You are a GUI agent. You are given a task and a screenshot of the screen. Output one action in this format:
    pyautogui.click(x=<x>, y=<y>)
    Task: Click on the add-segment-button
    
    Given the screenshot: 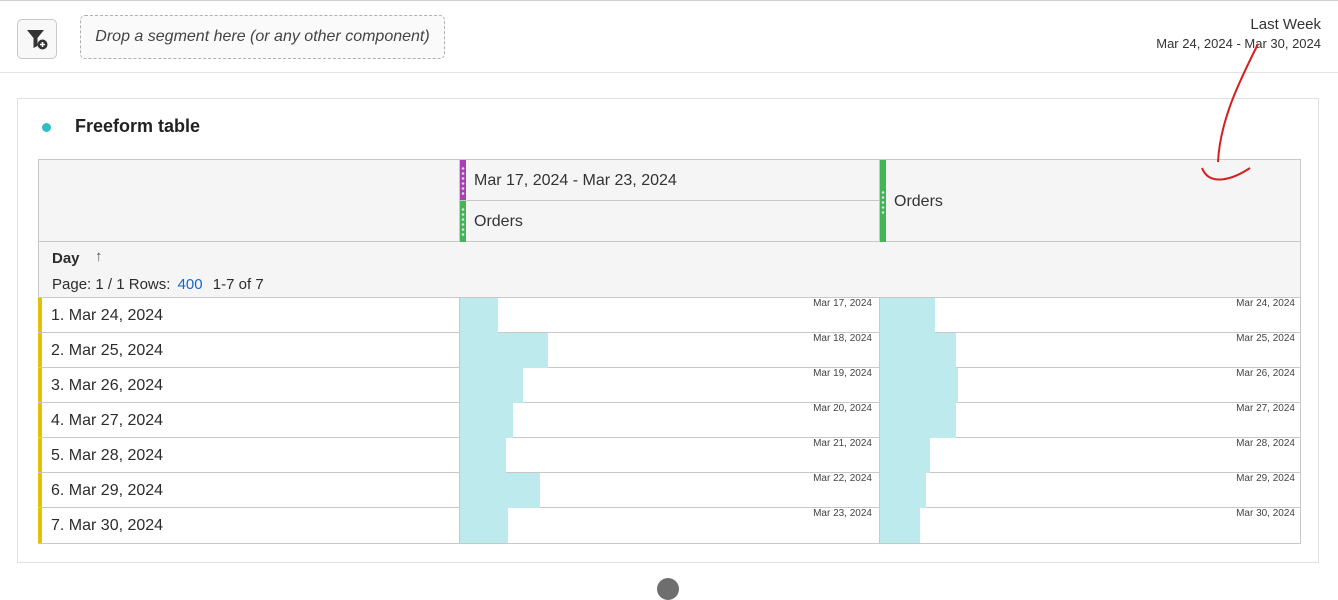 What is the action you would take?
    pyautogui.click(x=37, y=39)
    